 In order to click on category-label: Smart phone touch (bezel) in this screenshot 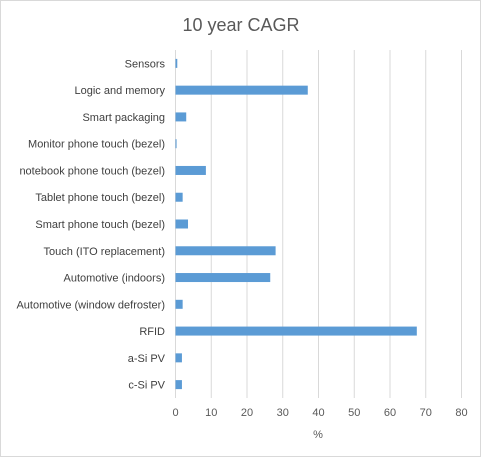, I will do `click(100, 225)`.